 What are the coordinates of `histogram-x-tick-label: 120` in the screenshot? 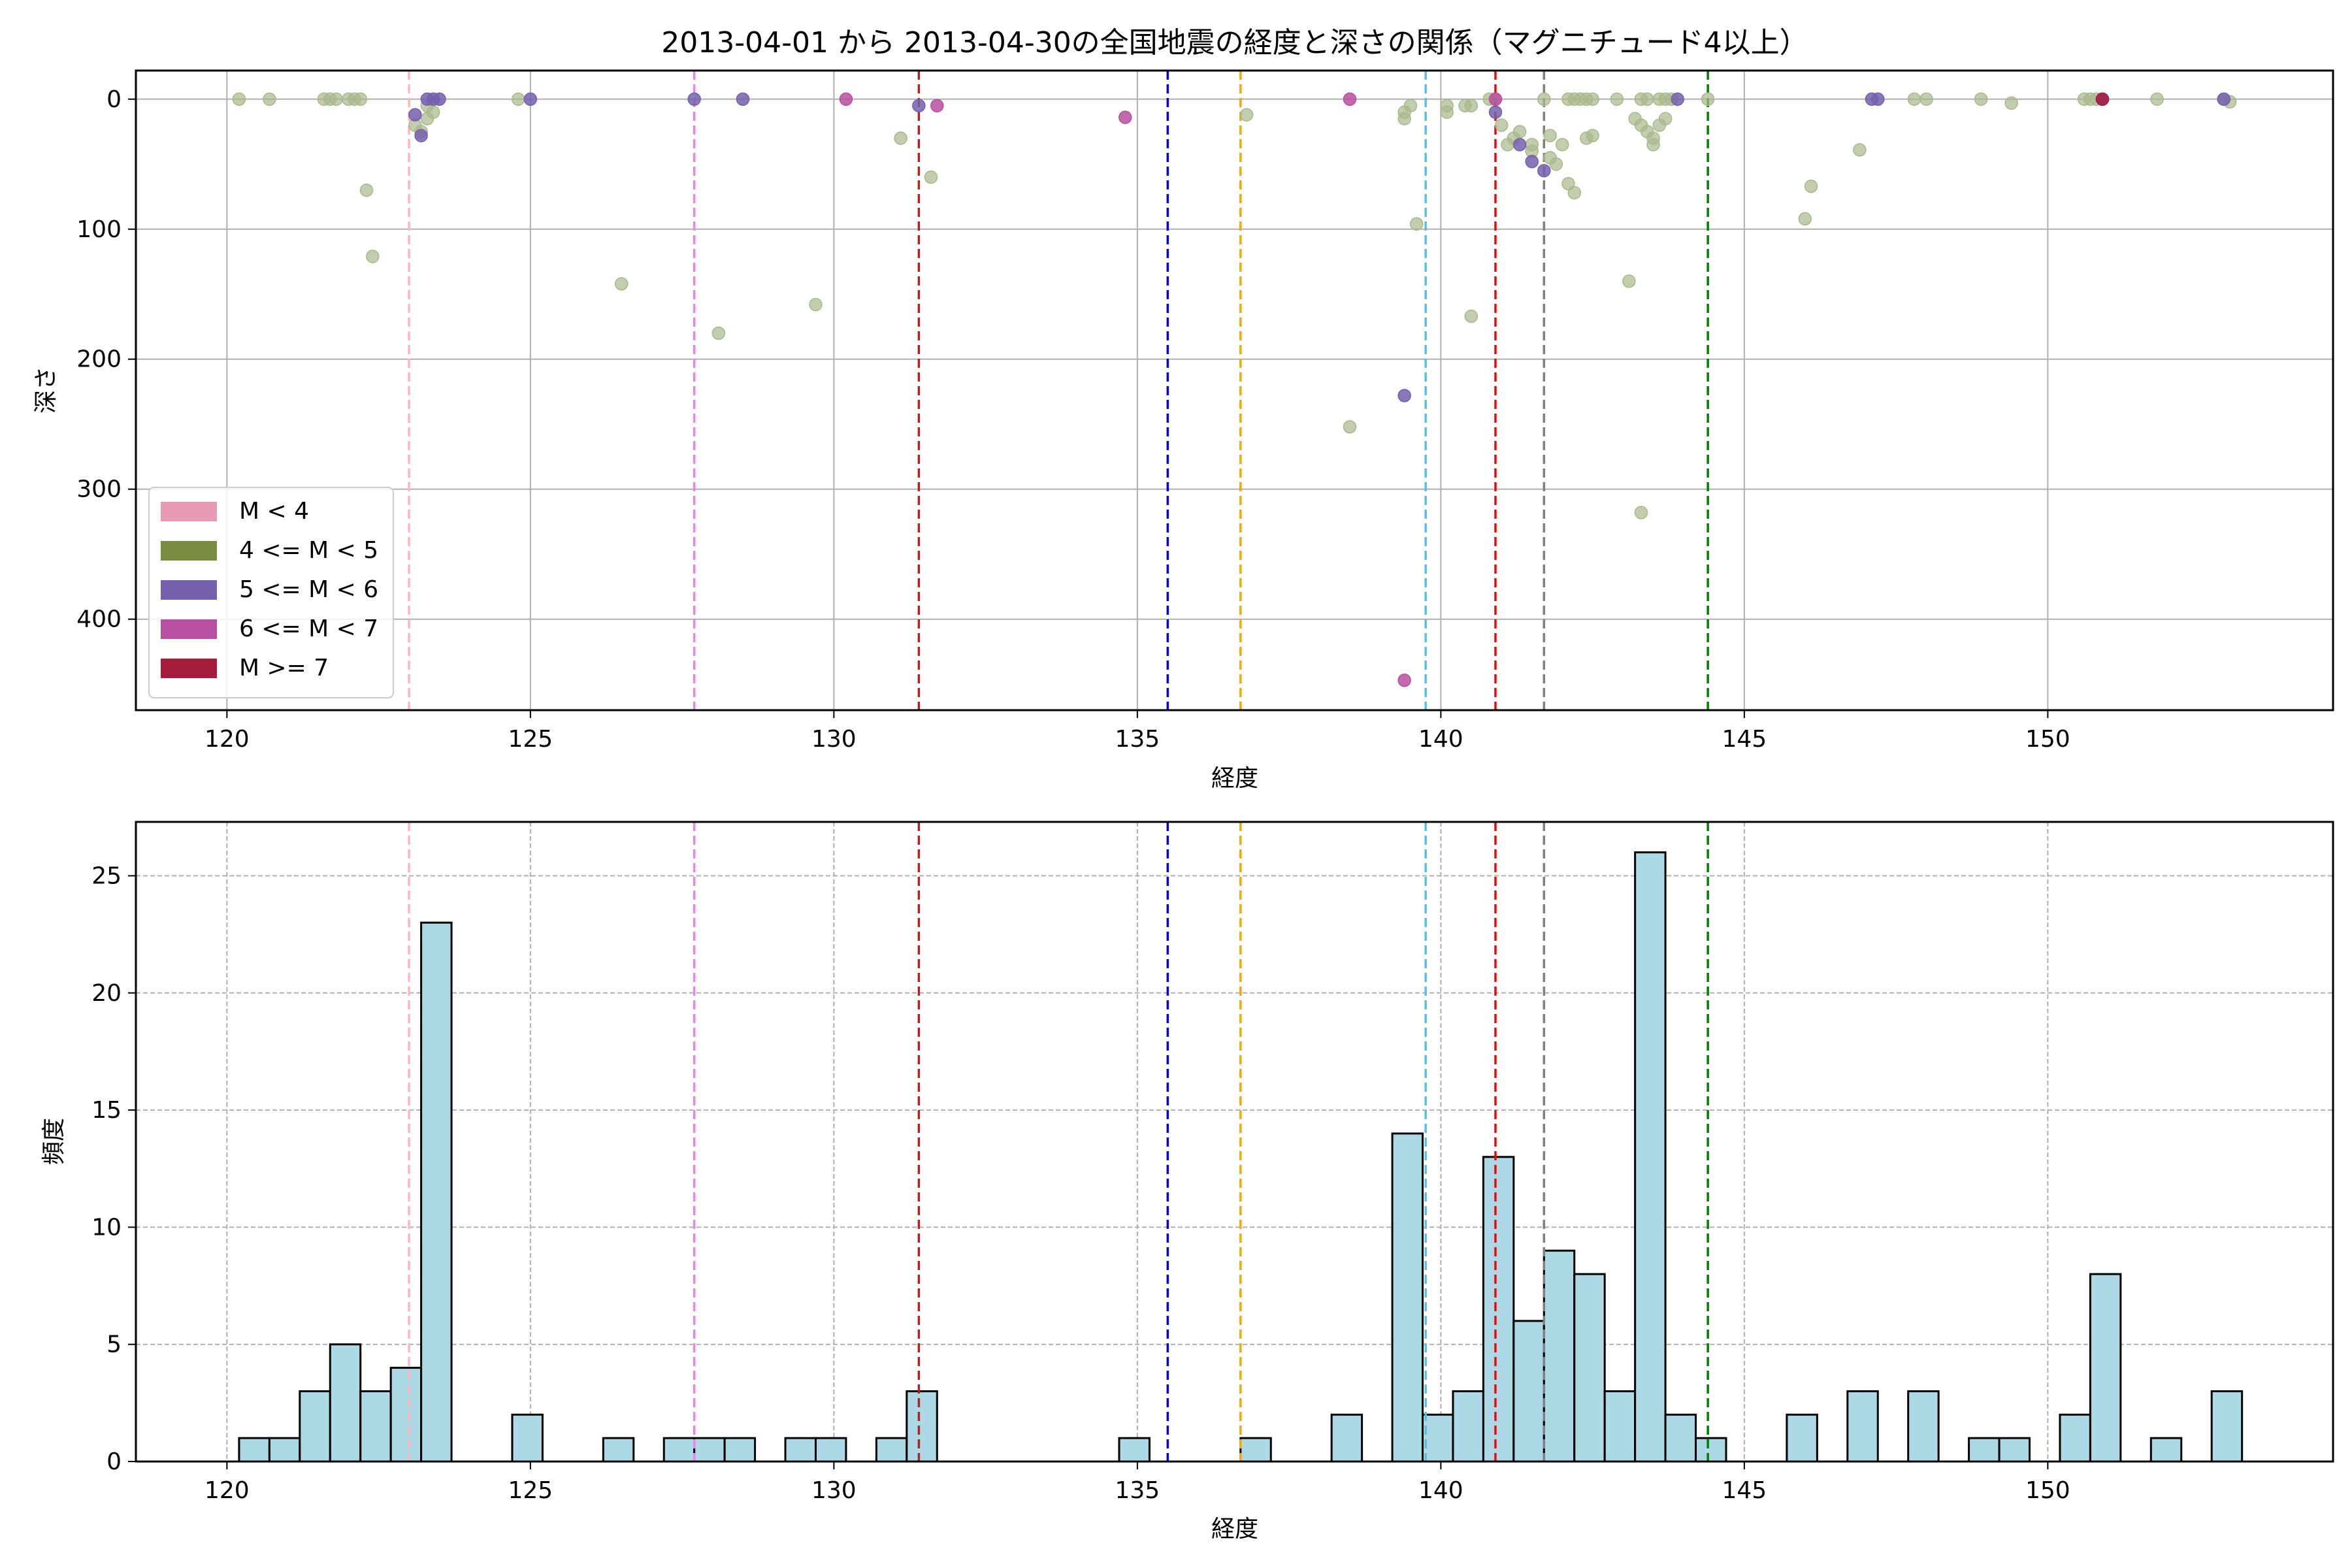 It's located at (227, 1490).